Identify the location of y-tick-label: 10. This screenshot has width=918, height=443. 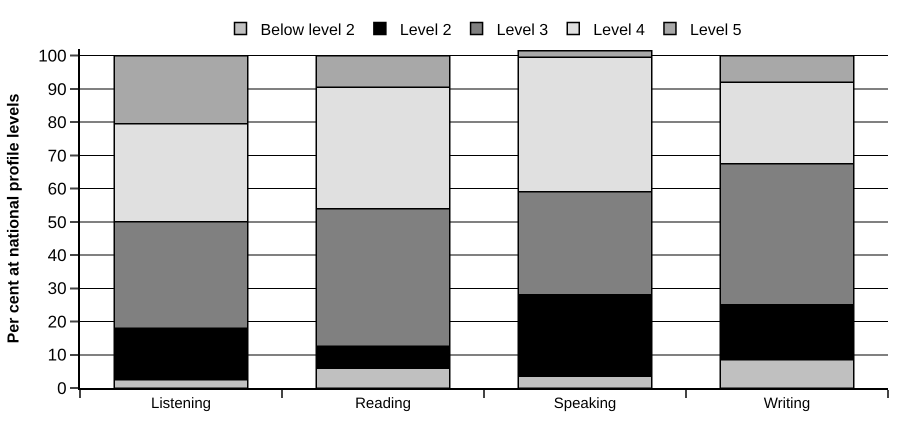
(57, 355).